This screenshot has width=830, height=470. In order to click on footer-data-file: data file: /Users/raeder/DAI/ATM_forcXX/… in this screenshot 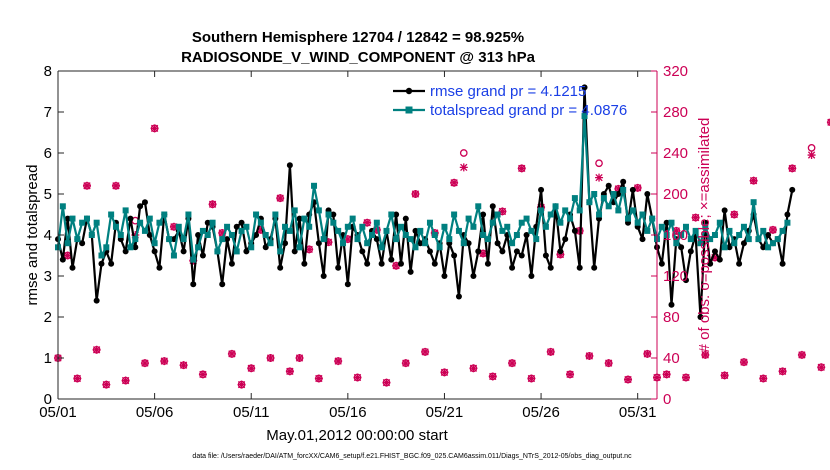, I will do `click(412, 456)`.